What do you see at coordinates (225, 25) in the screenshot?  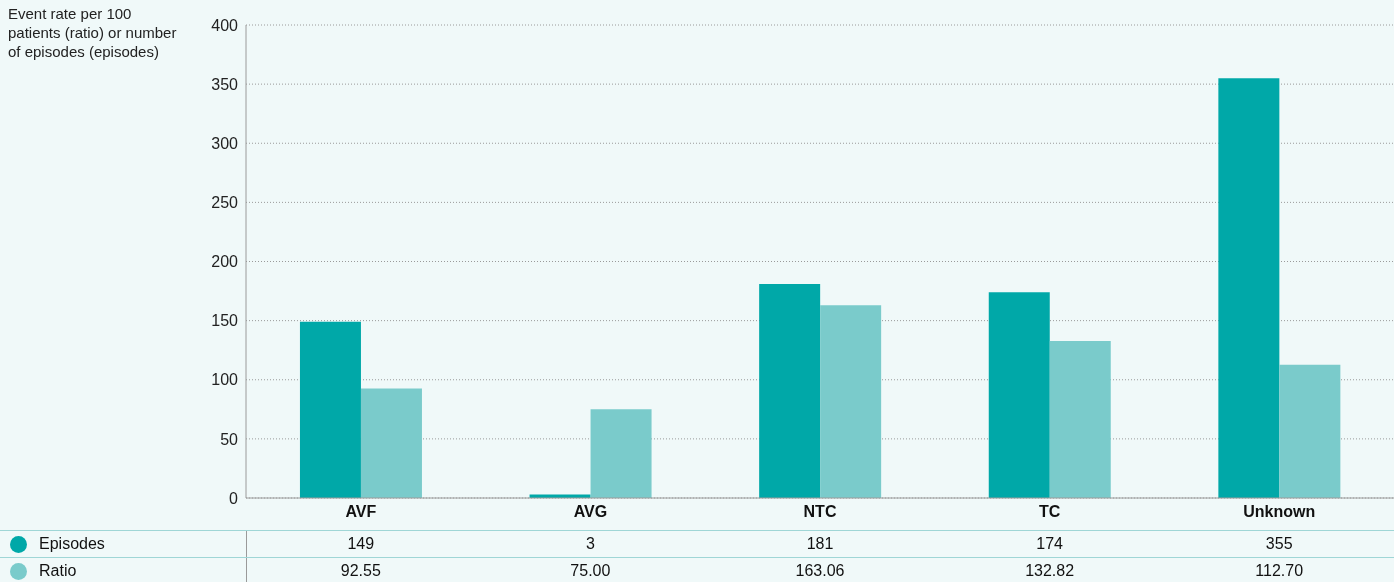 I see `y-tick-label: 400` at bounding box center [225, 25].